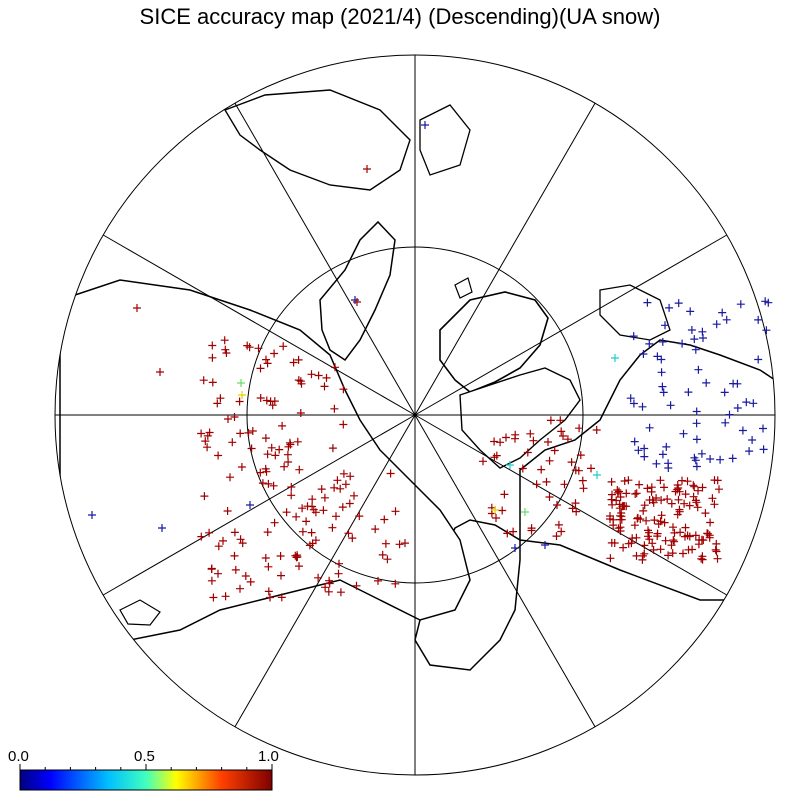  What do you see at coordinates (520, 418) in the screenshot?
I see `canadian-arctic-coastline` at bounding box center [520, 418].